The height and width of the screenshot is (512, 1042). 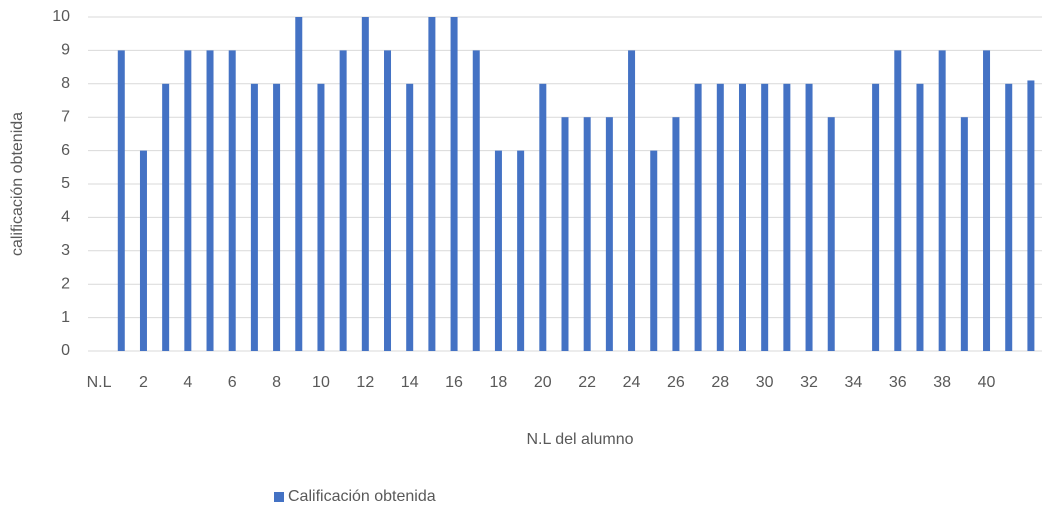 I want to click on x-tick-label: 4, so click(x=187, y=382).